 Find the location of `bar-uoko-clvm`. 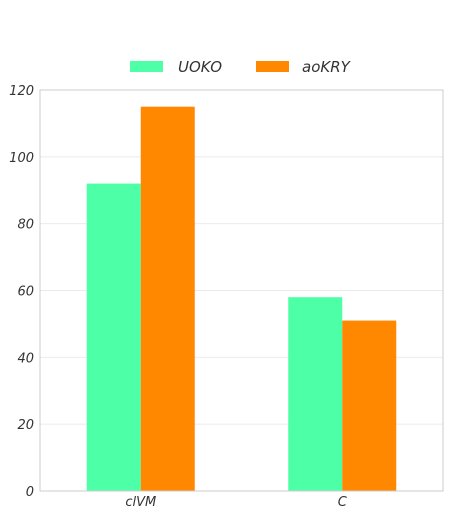

bar-uoko-clvm is located at coordinates (113, 337).